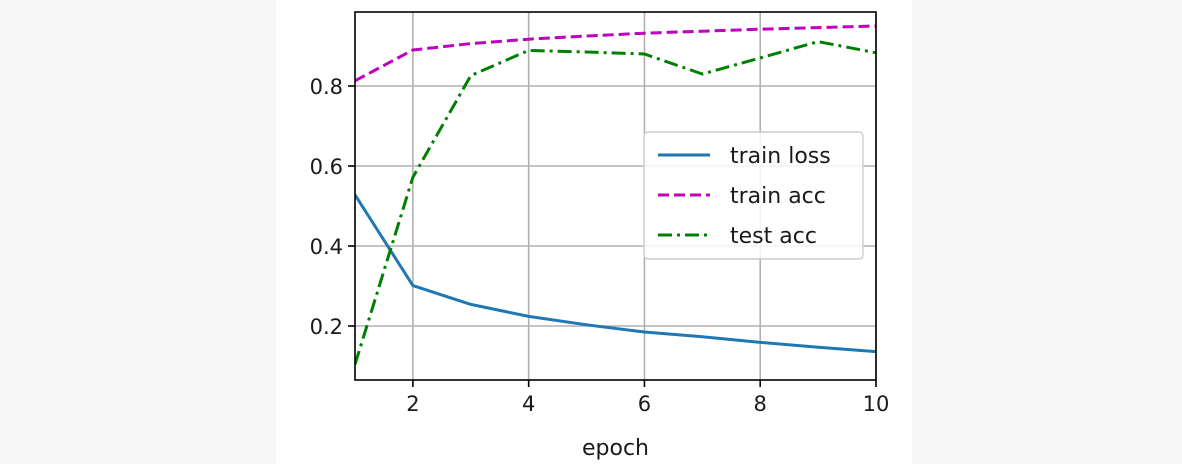 The image size is (1182, 464). I want to click on legend-box, so click(753, 195).